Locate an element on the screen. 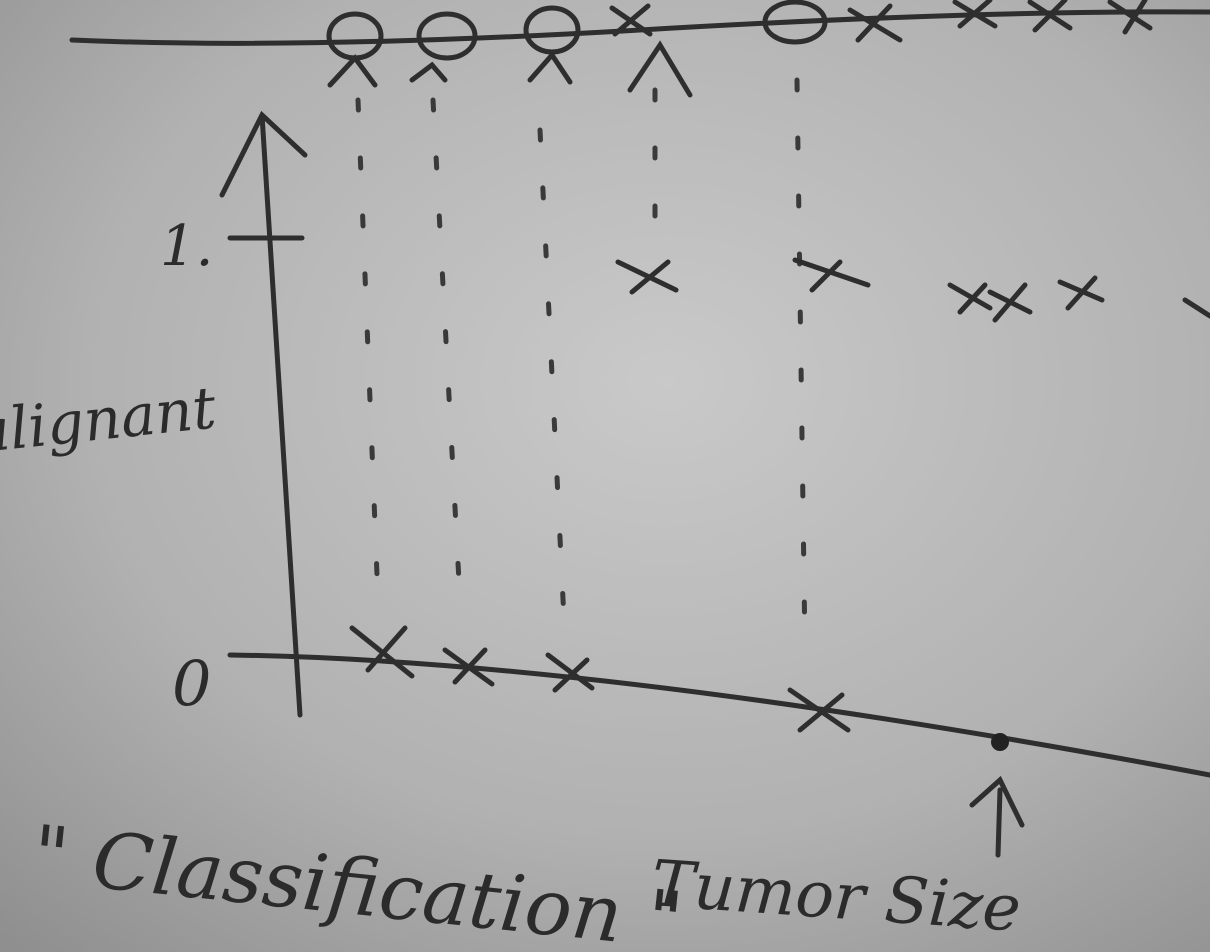 This screenshot has width=1210, height=952. new-point is located at coordinates (1000, 742).